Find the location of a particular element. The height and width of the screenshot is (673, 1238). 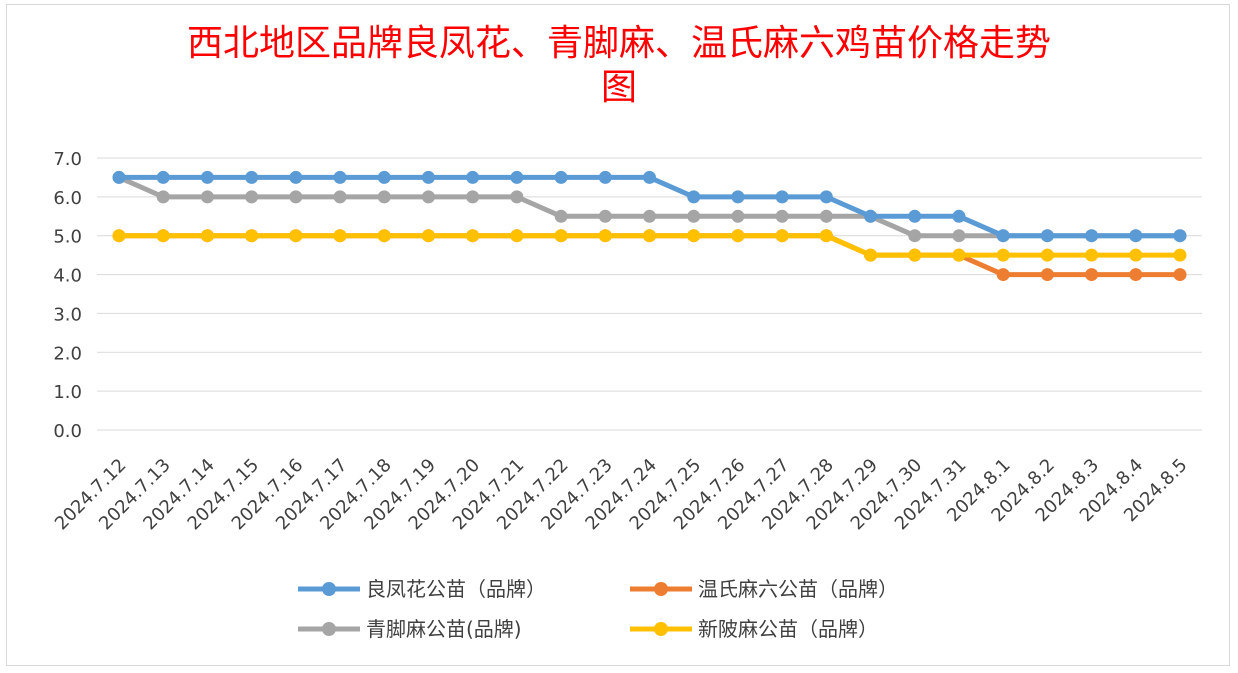

chart-title: 西北地区品牌良凤花、青脚麻、温氏麻六鸡苗价格走势 图 is located at coordinates (619, 66).